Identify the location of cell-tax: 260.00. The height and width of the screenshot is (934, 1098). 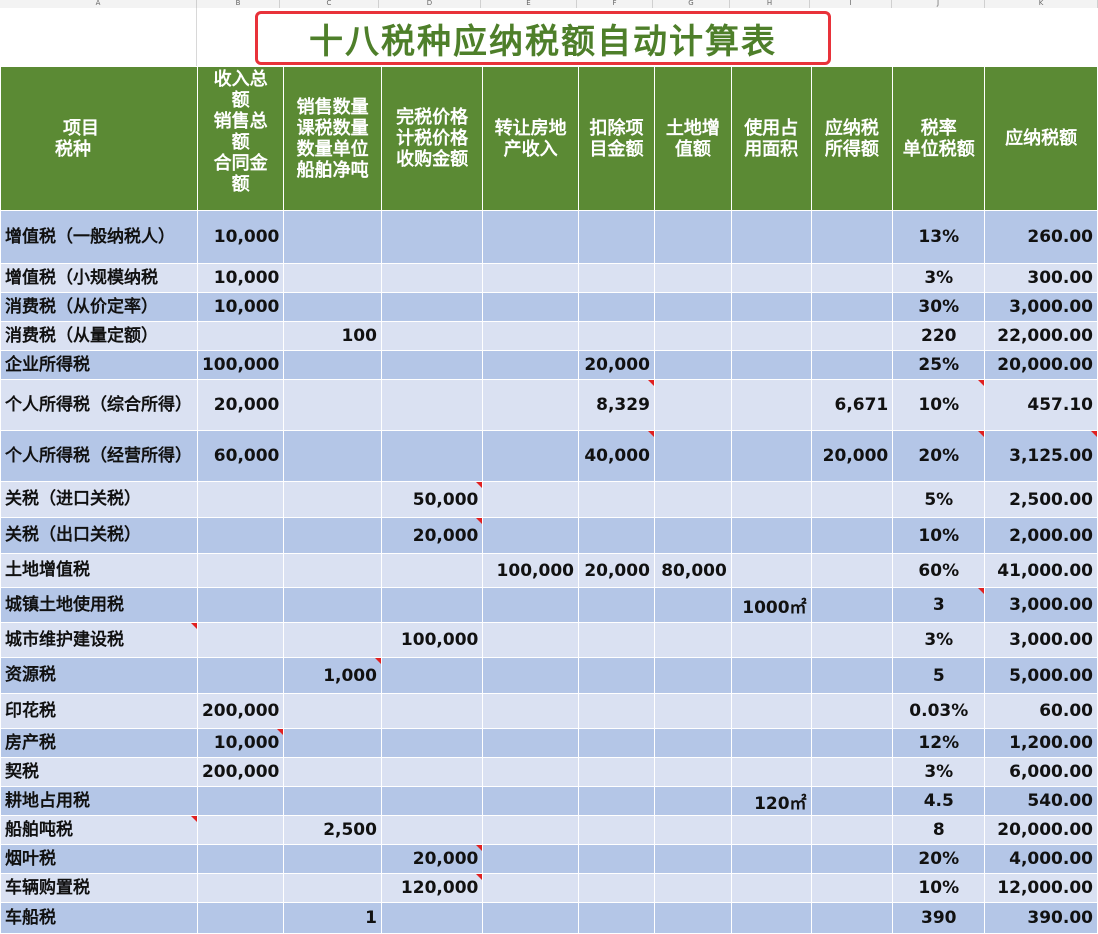
(1041, 237).